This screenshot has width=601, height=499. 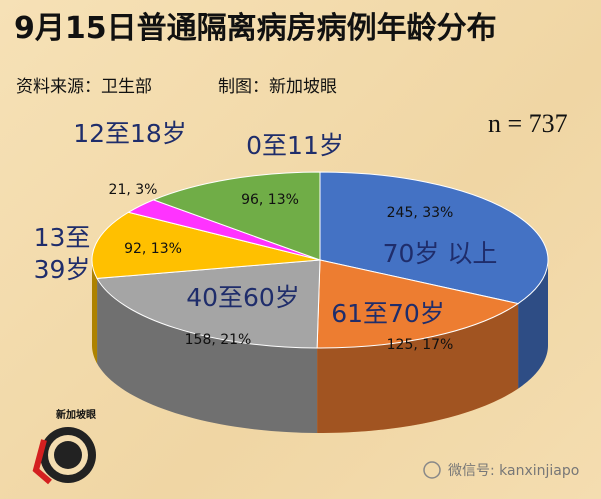 What do you see at coordinates (64, 446) in the screenshot?
I see `logo: 新加坡眼` at bounding box center [64, 446].